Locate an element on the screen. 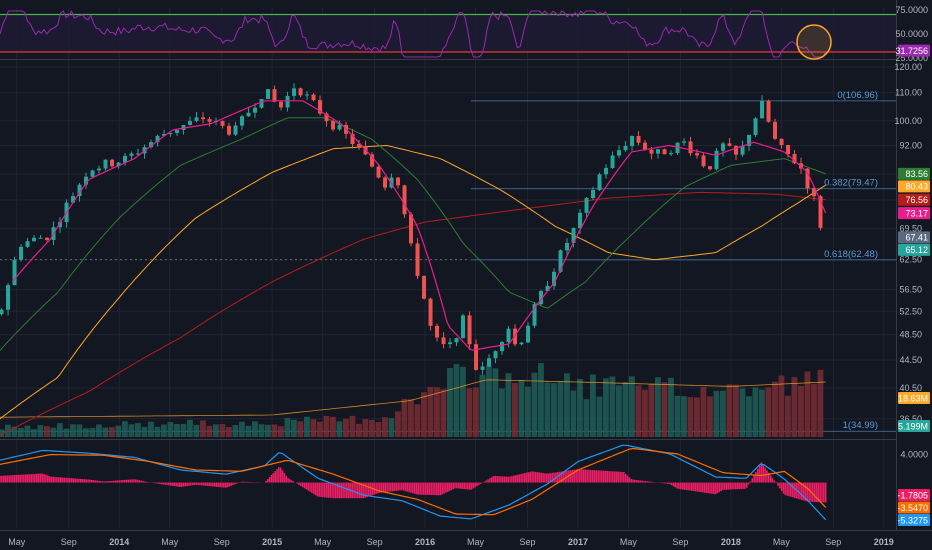  price-badge-4: 67.41 is located at coordinates (916, 238).